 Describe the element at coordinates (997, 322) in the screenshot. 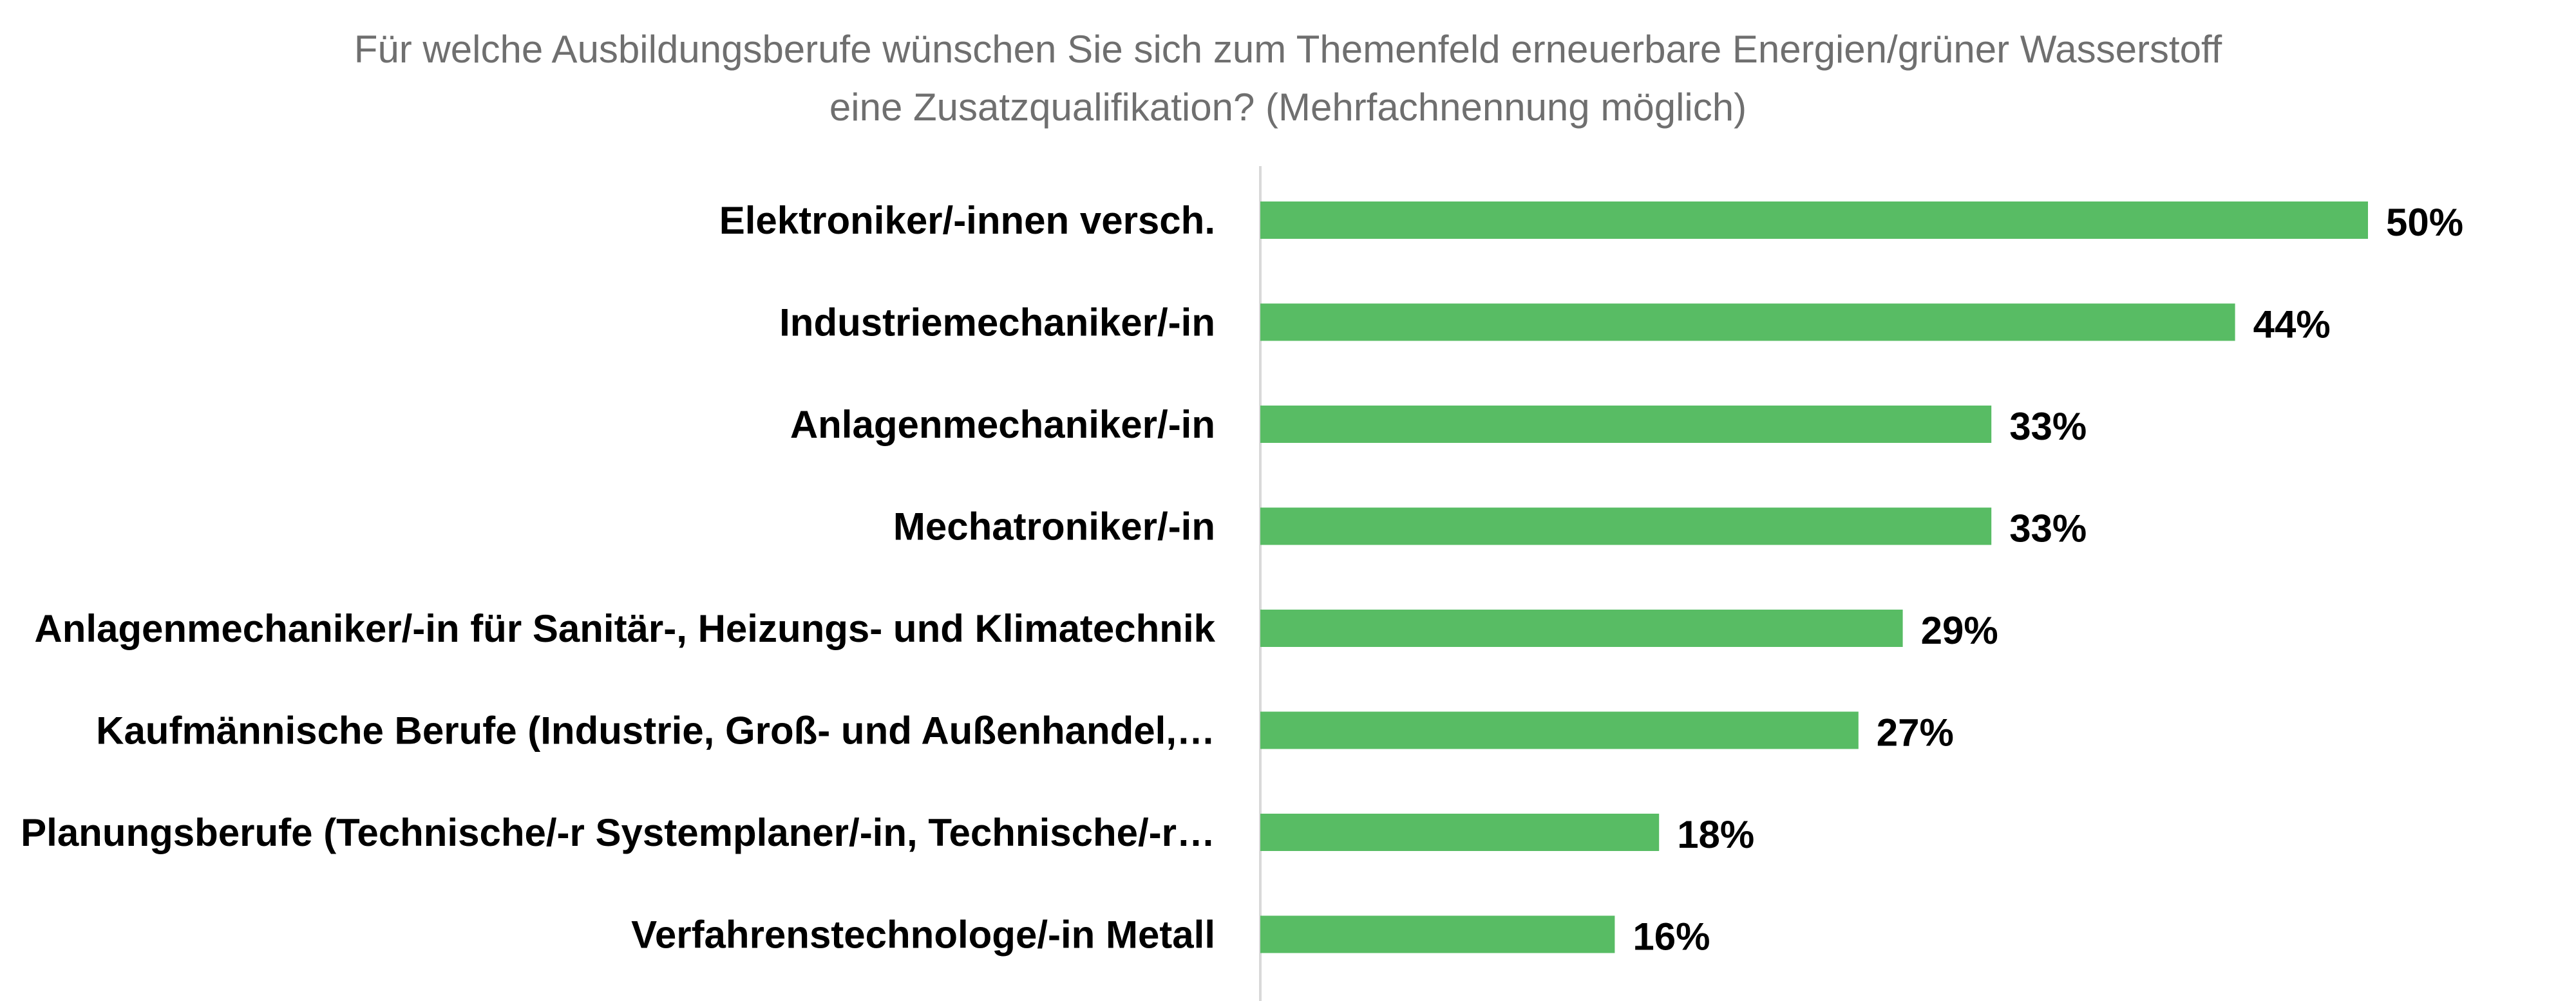

I see `category-label: Industriemechaniker/-in` at that location.